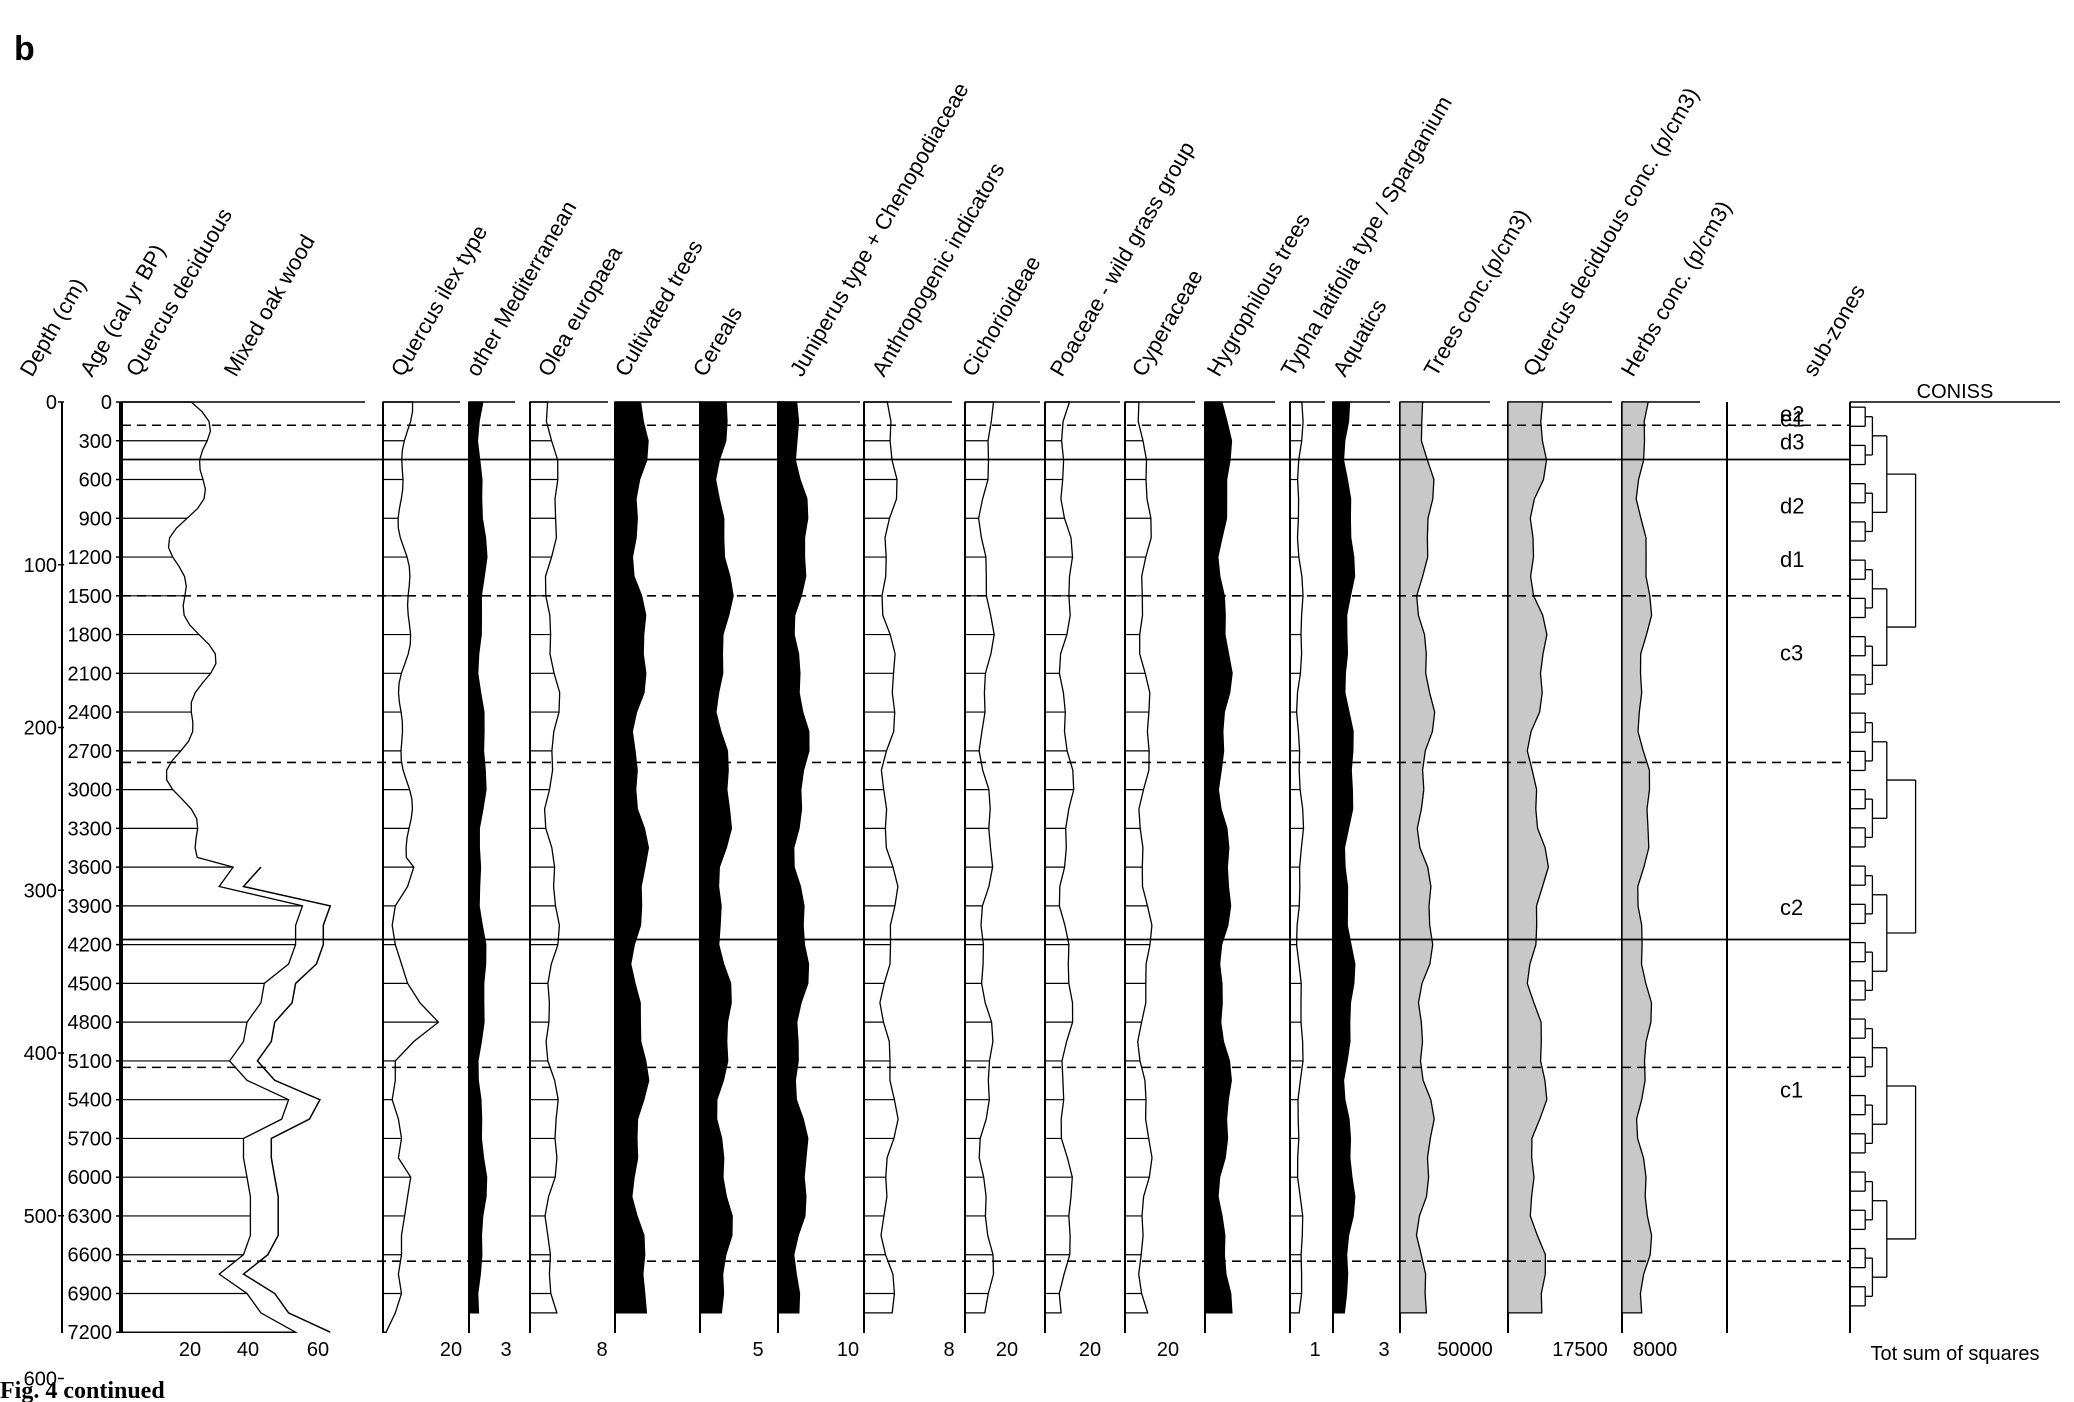 This screenshot has height=1402, width=2074. I want to click on age-tick-label: 4500, so click(90, 984).